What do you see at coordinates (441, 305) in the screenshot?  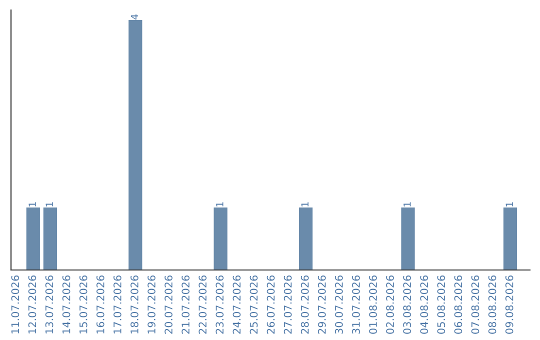 I see `x-tick-label: 05.08.2026` at bounding box center [441, 305].